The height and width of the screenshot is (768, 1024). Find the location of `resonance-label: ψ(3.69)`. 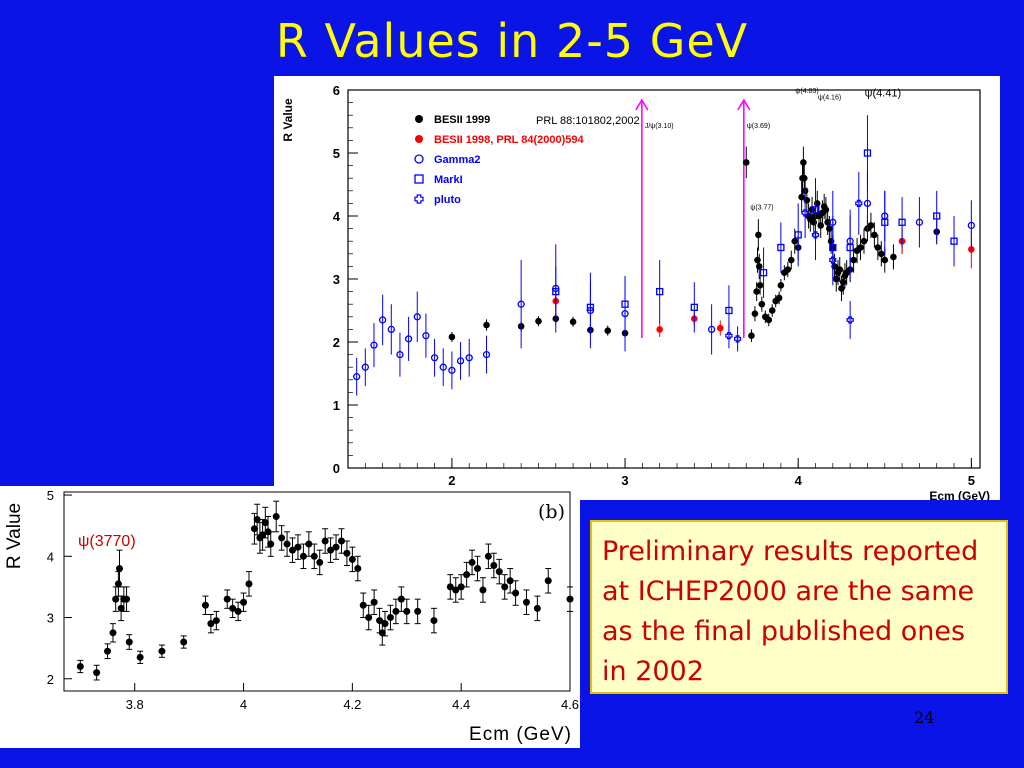

resonance-label: ψ(3.69) is located at coordinates (758, 126).